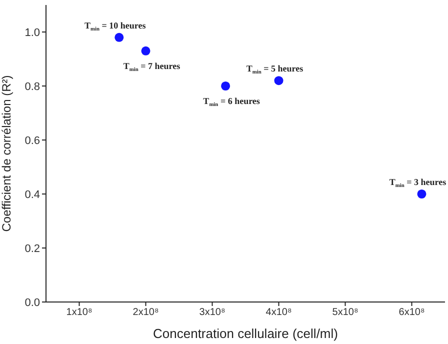 The image size is (448, 344). What do you see at coordinates (279, 312) in the screenshot?
I see `x-tick-label: 4x10⁸` at bounding box center [279, 312].